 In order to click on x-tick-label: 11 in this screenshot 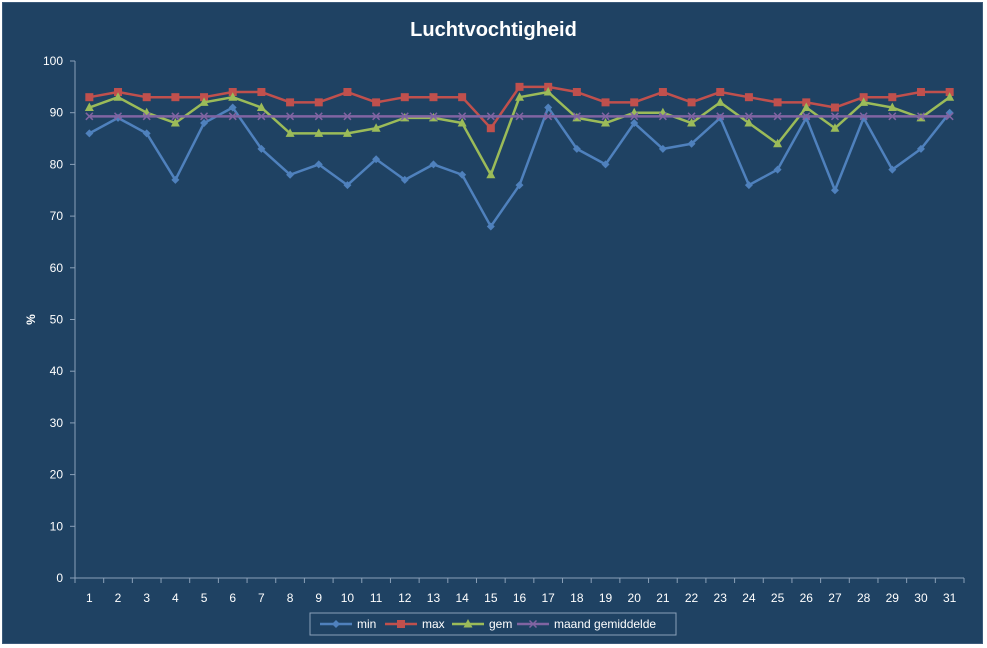, I will do `click(376, 598)`.